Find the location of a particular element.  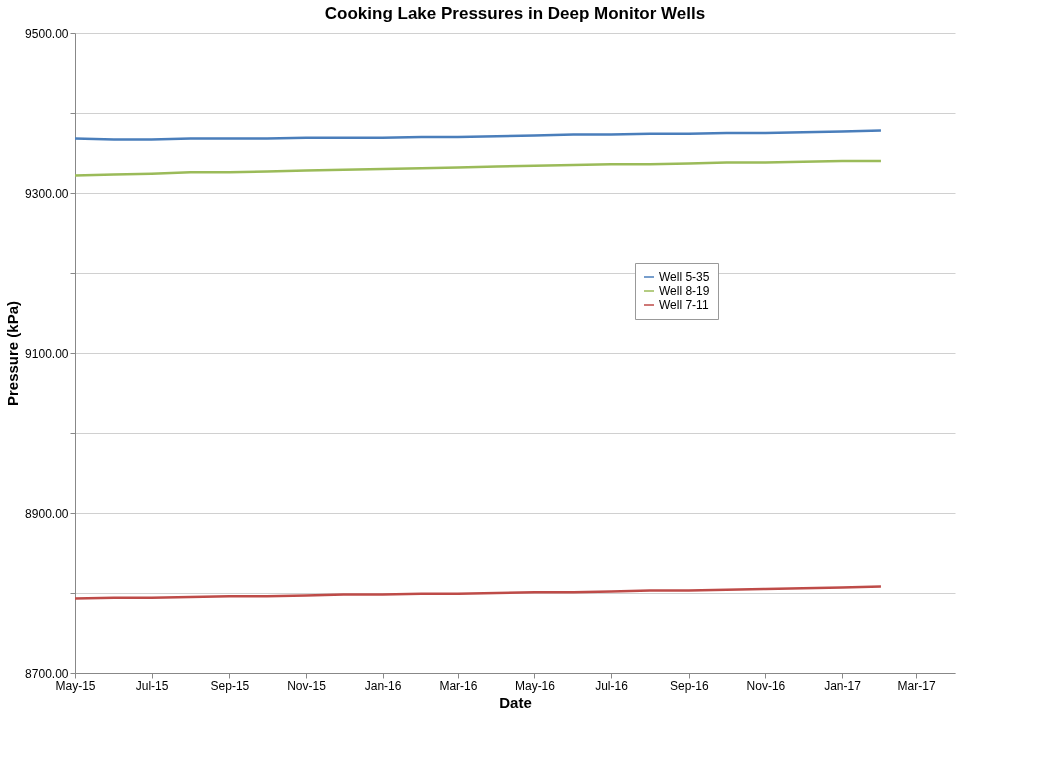

y-tick-label: 9500.00 is located at coordinates (47, 33).